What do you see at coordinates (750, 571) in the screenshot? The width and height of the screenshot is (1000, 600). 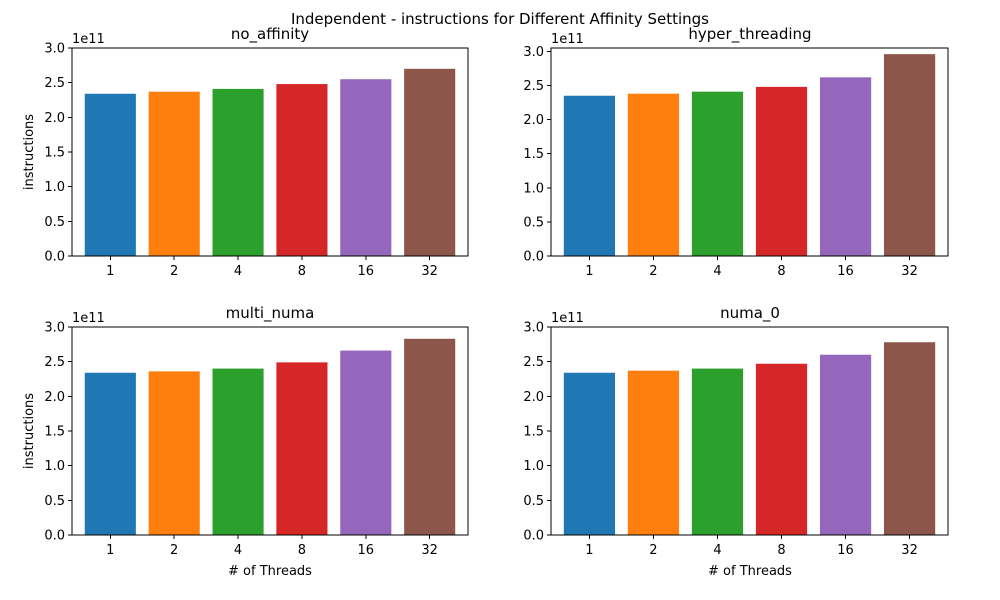 I see `x-axis-label: # of Threads` at bounding box center [750, 571].